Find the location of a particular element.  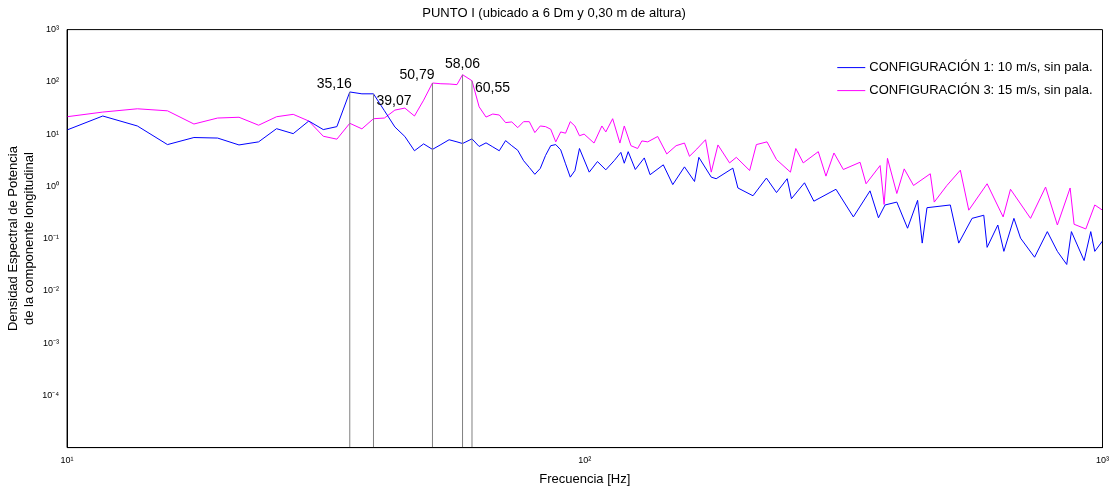

ref-line-label: 39,07 is located at coordinates (394, 99).